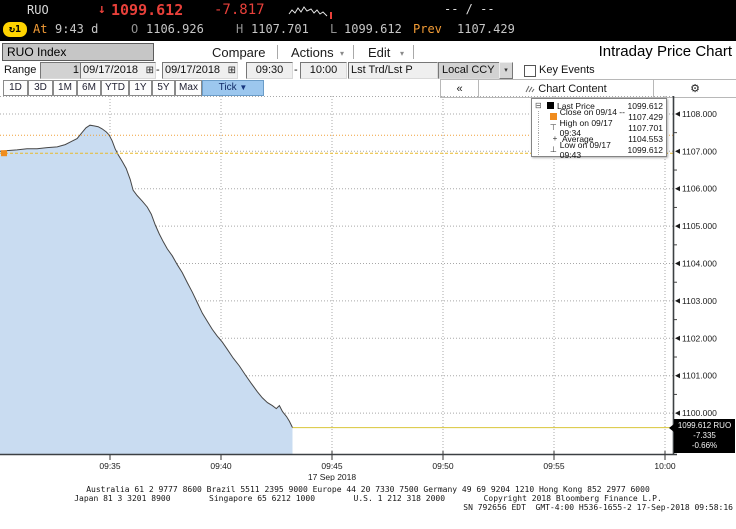 The image size is (736, 529). I want to click on legend-row-close: Close on 09/14 ---- 1107.429, so click(599, 117).